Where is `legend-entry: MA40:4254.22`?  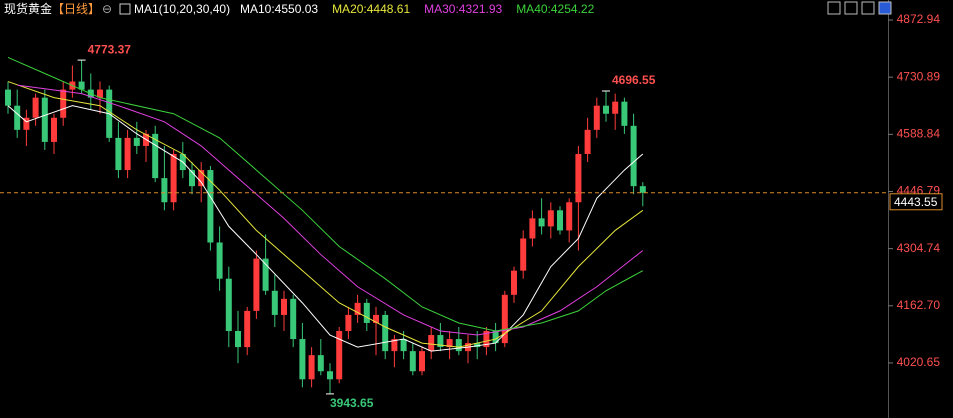
legend-entry: MA40:4254.22 is located at coordinates (555, 9).